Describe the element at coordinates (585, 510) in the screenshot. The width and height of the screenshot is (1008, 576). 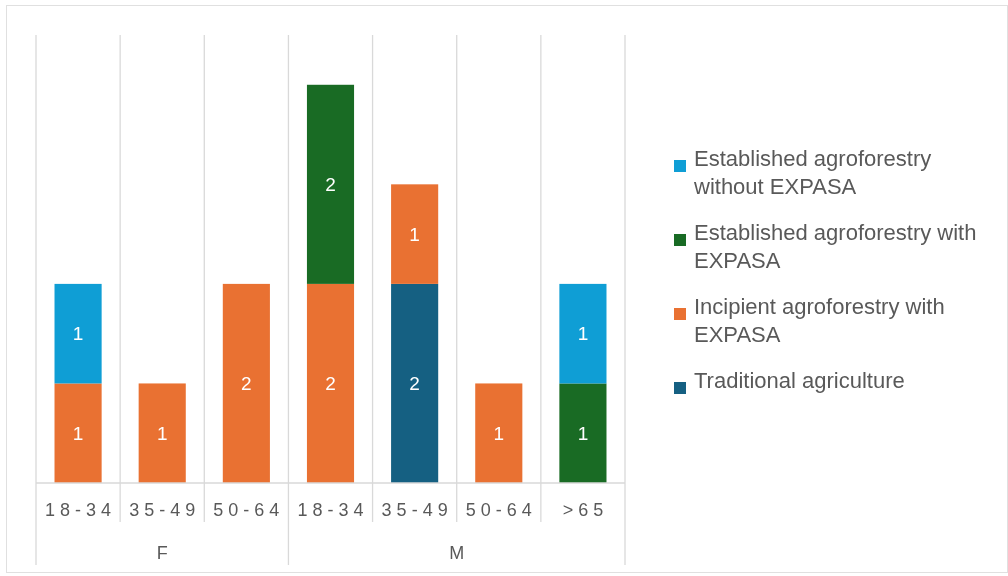
I see `x-tick-label: >65` at that location.